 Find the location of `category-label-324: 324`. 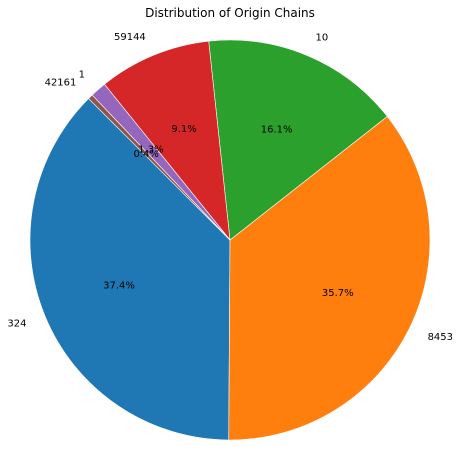

category-label-324: 324 is located at coordinates (16, 324).